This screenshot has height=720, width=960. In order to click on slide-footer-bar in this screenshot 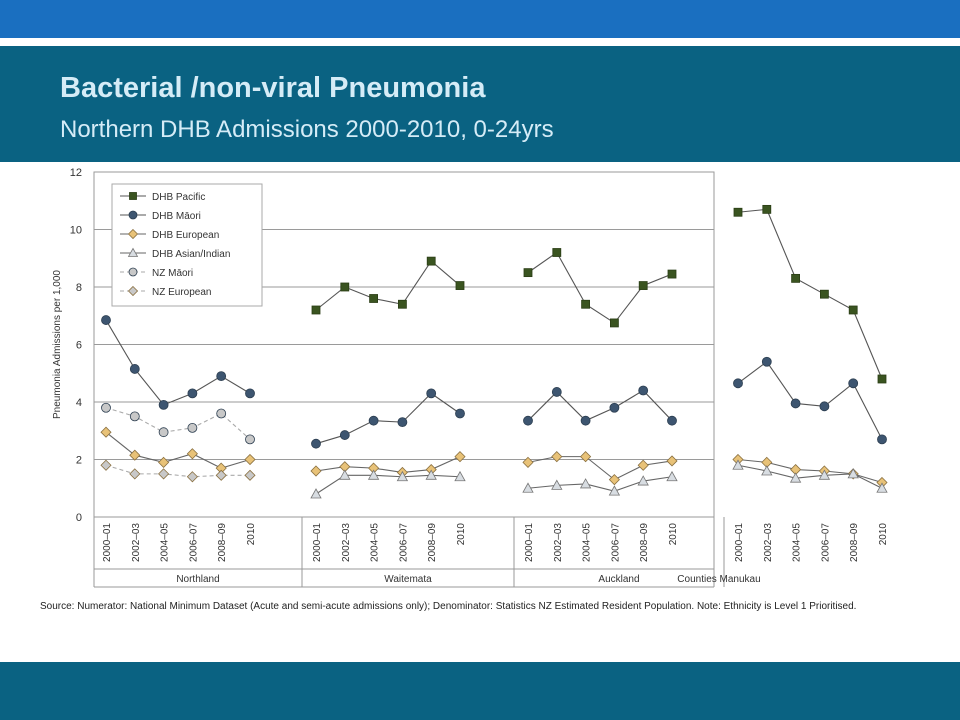, I will do `click(480, 691)`.